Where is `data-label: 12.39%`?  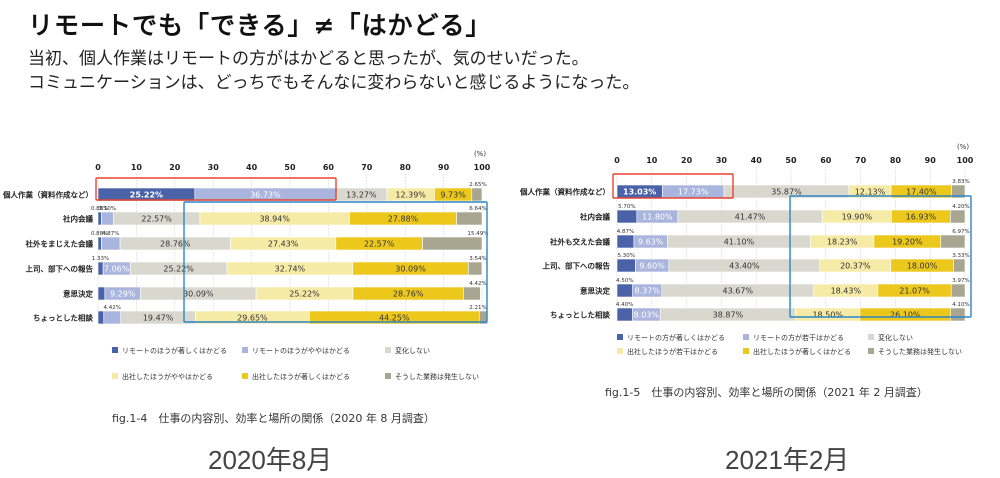
data-label: 12.39% is located at coordinates (410, 195).